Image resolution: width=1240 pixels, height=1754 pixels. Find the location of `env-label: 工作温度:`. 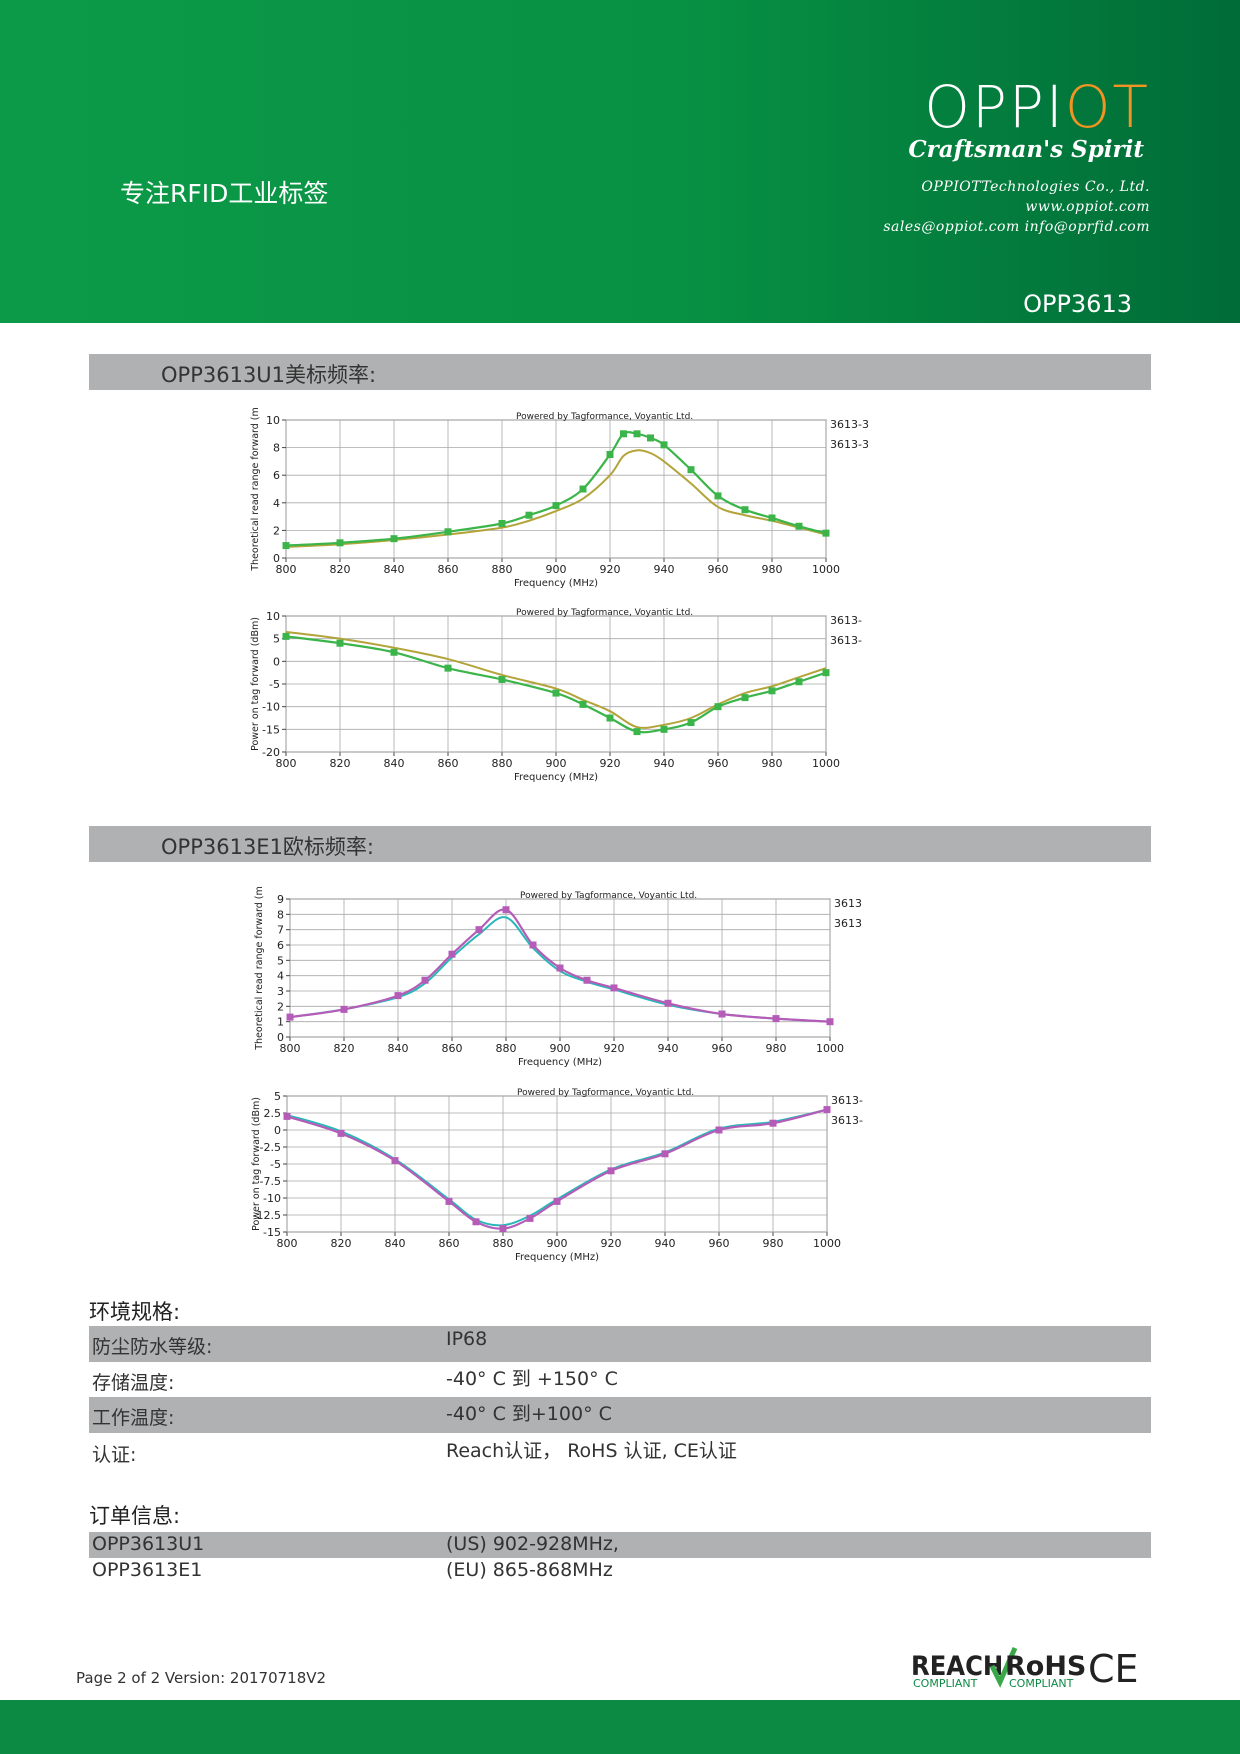

env-label: 工作温度: is located at coordinates (133, 1418).